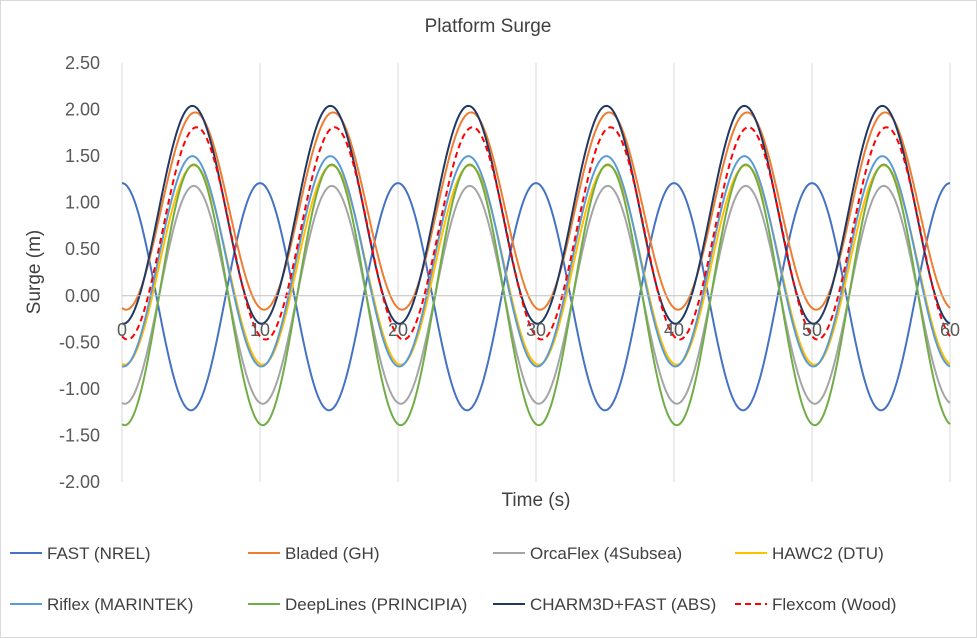 The width and height of the screenshot is (977, 638). Describe the element at coordinates (82, 296) in the screenshot. I see `y-tick-label: 0.00` at that location.